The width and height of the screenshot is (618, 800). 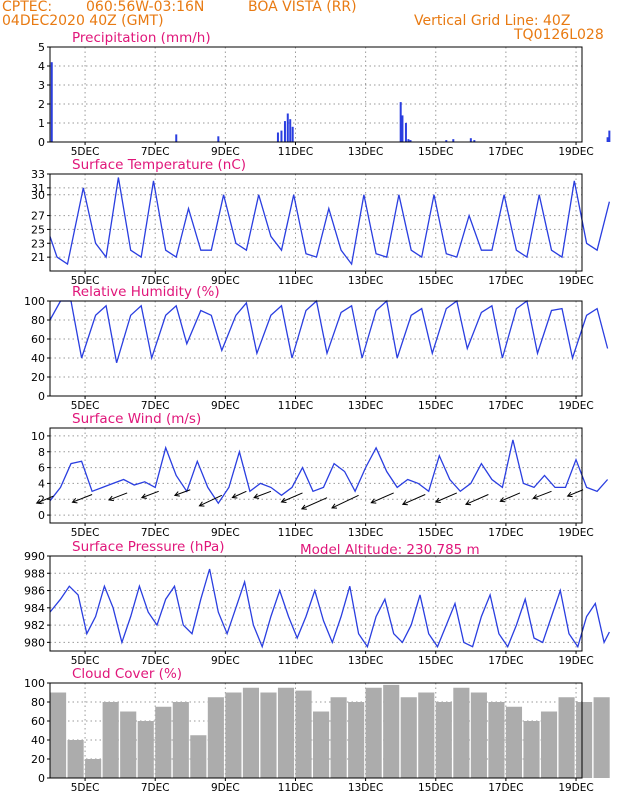 What do you see at coordinates (41, 142) in the screenshot?
I see `y-tick-label: 0` at bounding box center [41, 142].